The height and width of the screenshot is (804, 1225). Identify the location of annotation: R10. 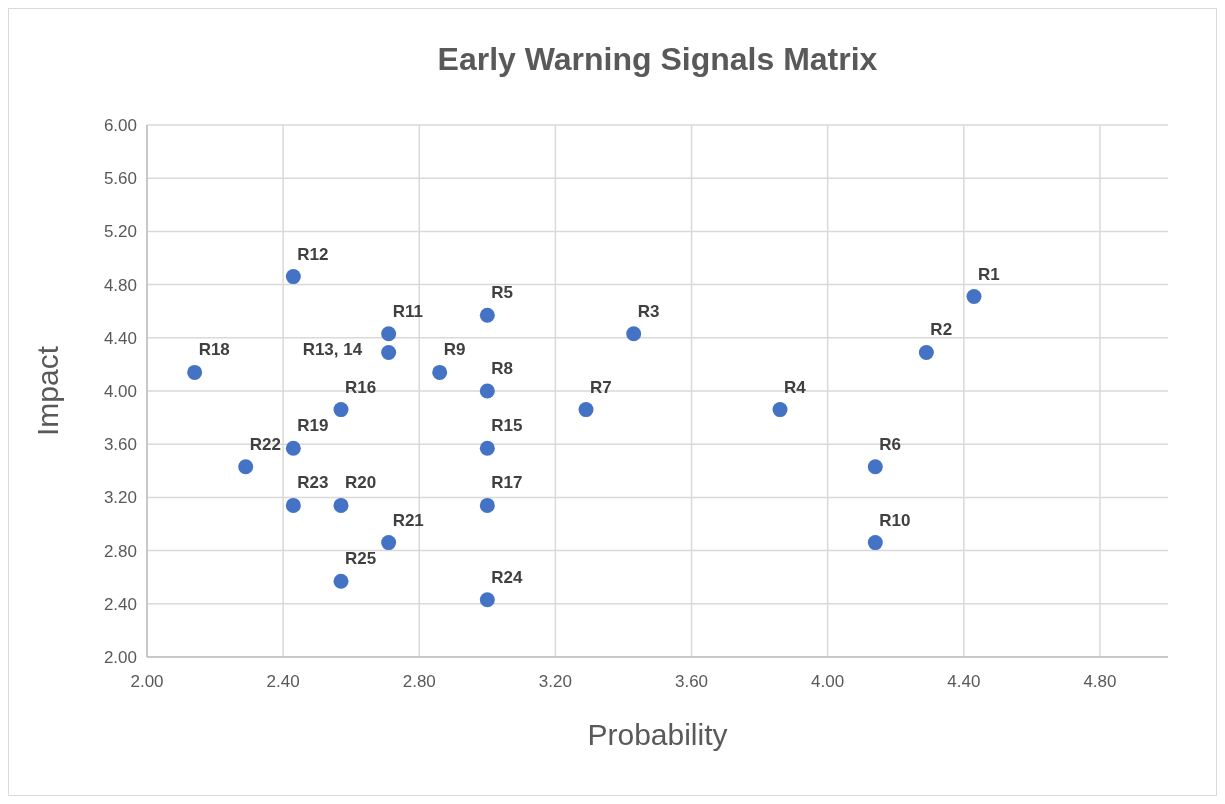
(895, 520).